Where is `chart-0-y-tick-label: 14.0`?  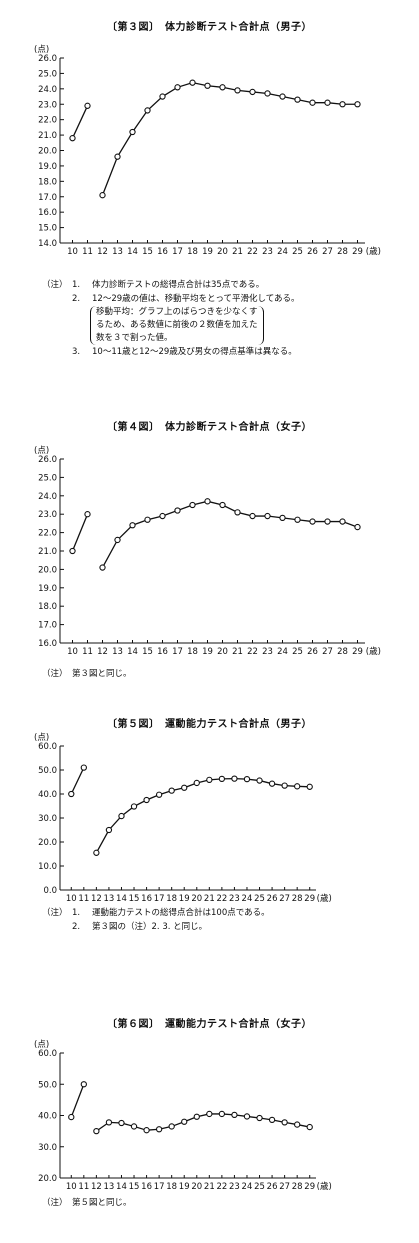 chart-0-y-tick-label: 14.0 is located at coordinates (47, 244).